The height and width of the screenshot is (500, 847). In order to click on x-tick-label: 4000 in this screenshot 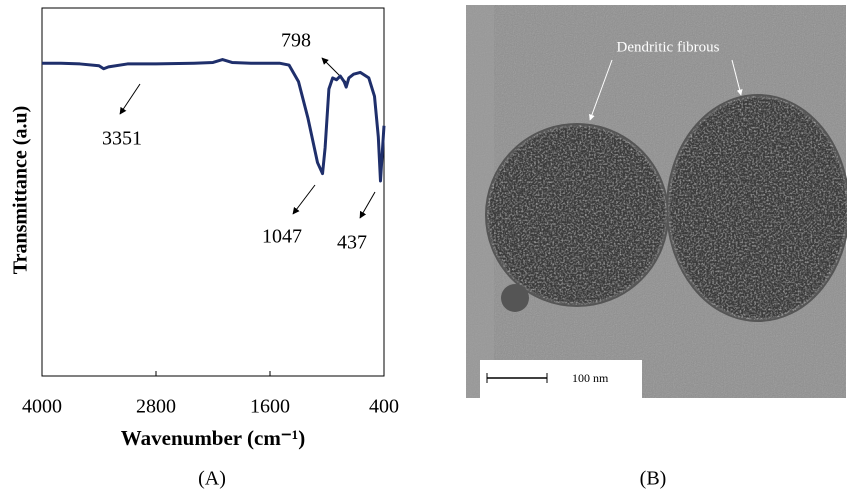, I will do `click(42, 407)`.